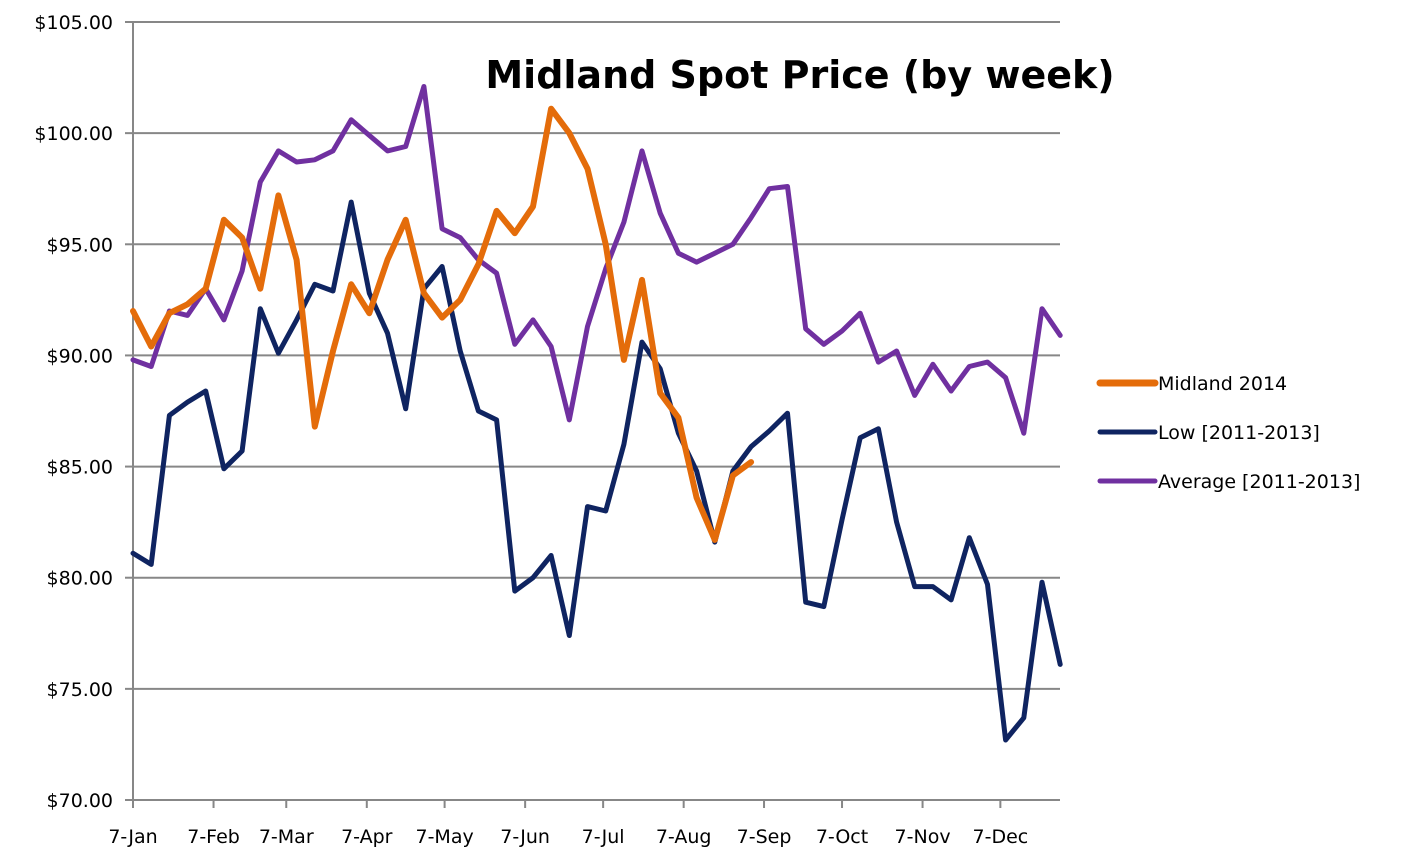  Describe the element at coordinates (923, 837) in the screenshot. I see `x-tick-label: 7-Nov` at that location.